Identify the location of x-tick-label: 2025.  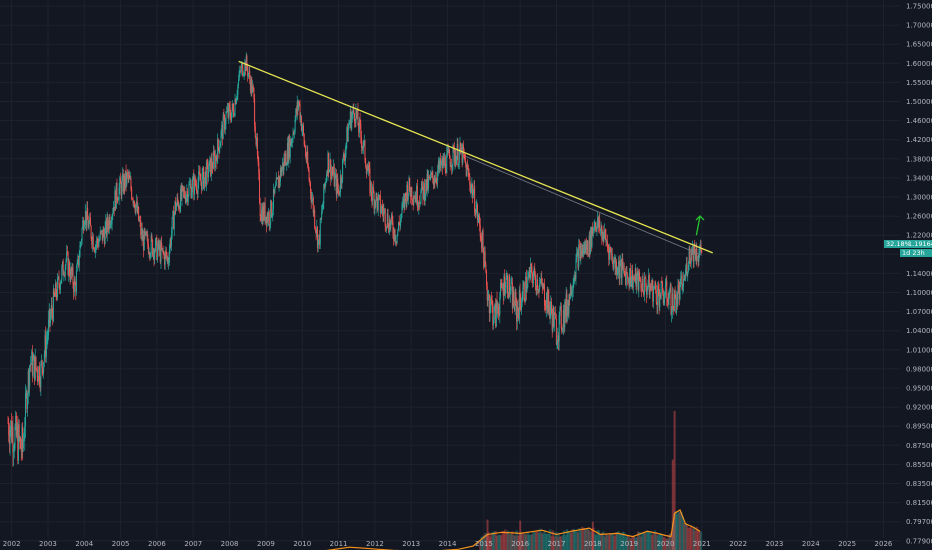
(847, 544).